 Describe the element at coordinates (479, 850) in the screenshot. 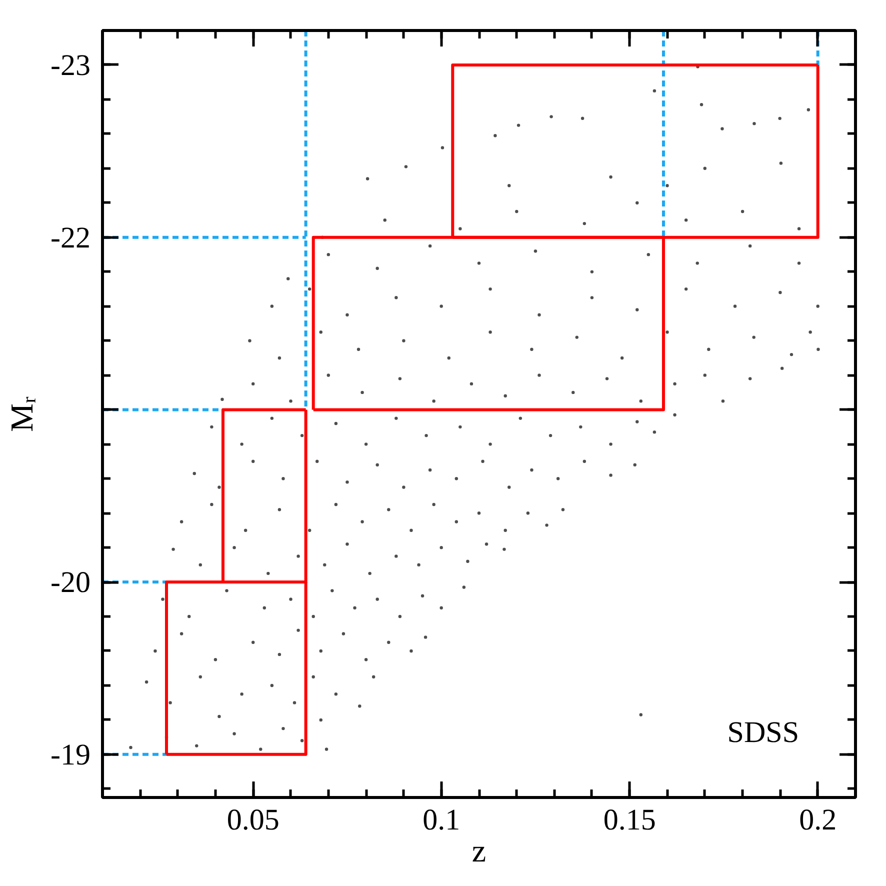

I see `x-axis-title: z` at that location.